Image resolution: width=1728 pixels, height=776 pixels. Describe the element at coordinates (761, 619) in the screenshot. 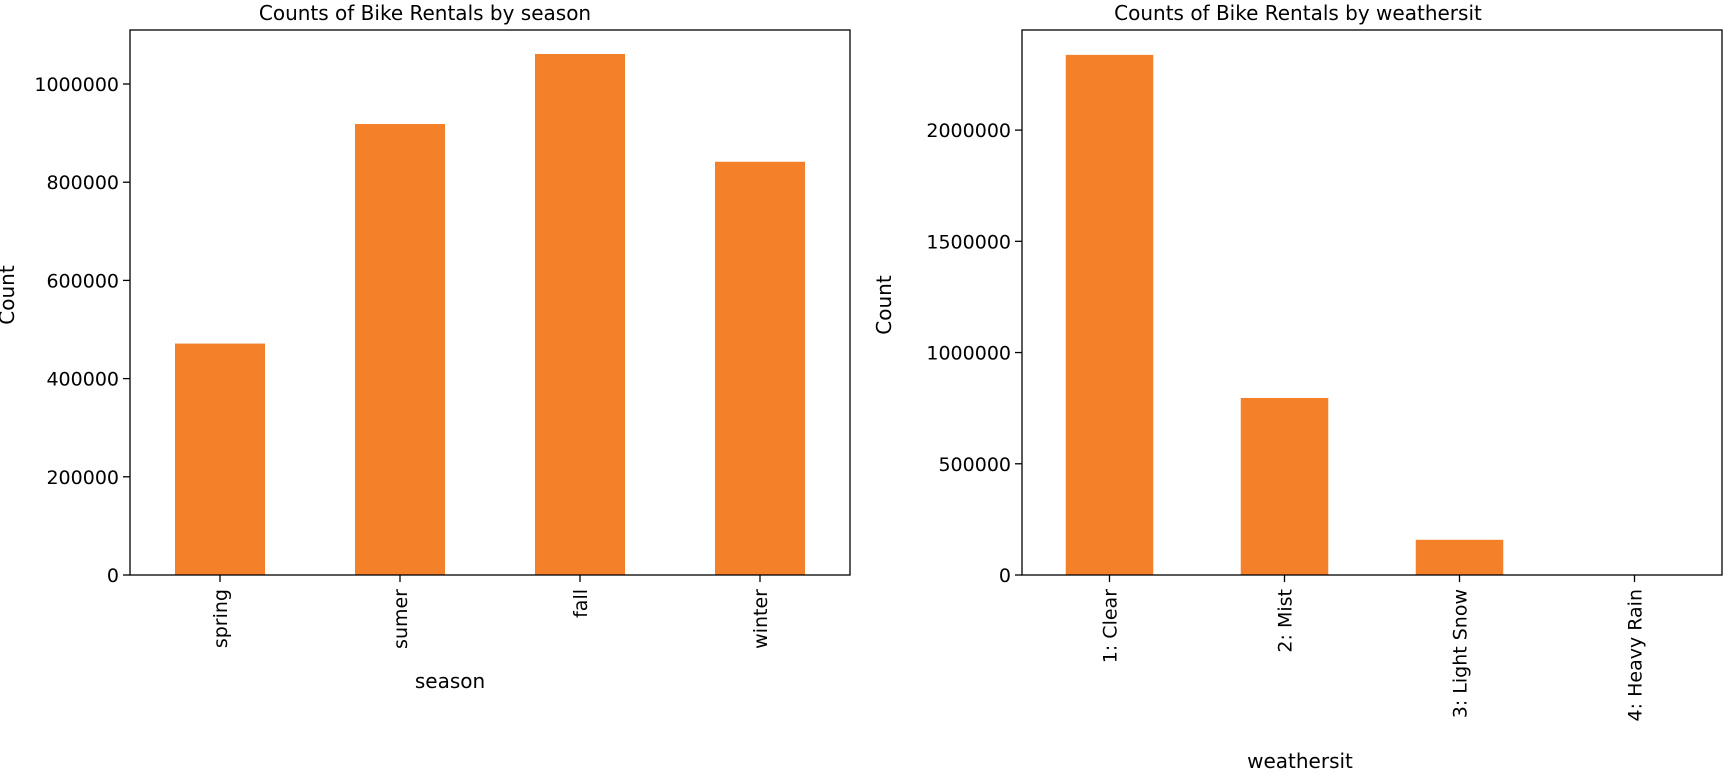

I see `x-tick-label: winter` at that location.